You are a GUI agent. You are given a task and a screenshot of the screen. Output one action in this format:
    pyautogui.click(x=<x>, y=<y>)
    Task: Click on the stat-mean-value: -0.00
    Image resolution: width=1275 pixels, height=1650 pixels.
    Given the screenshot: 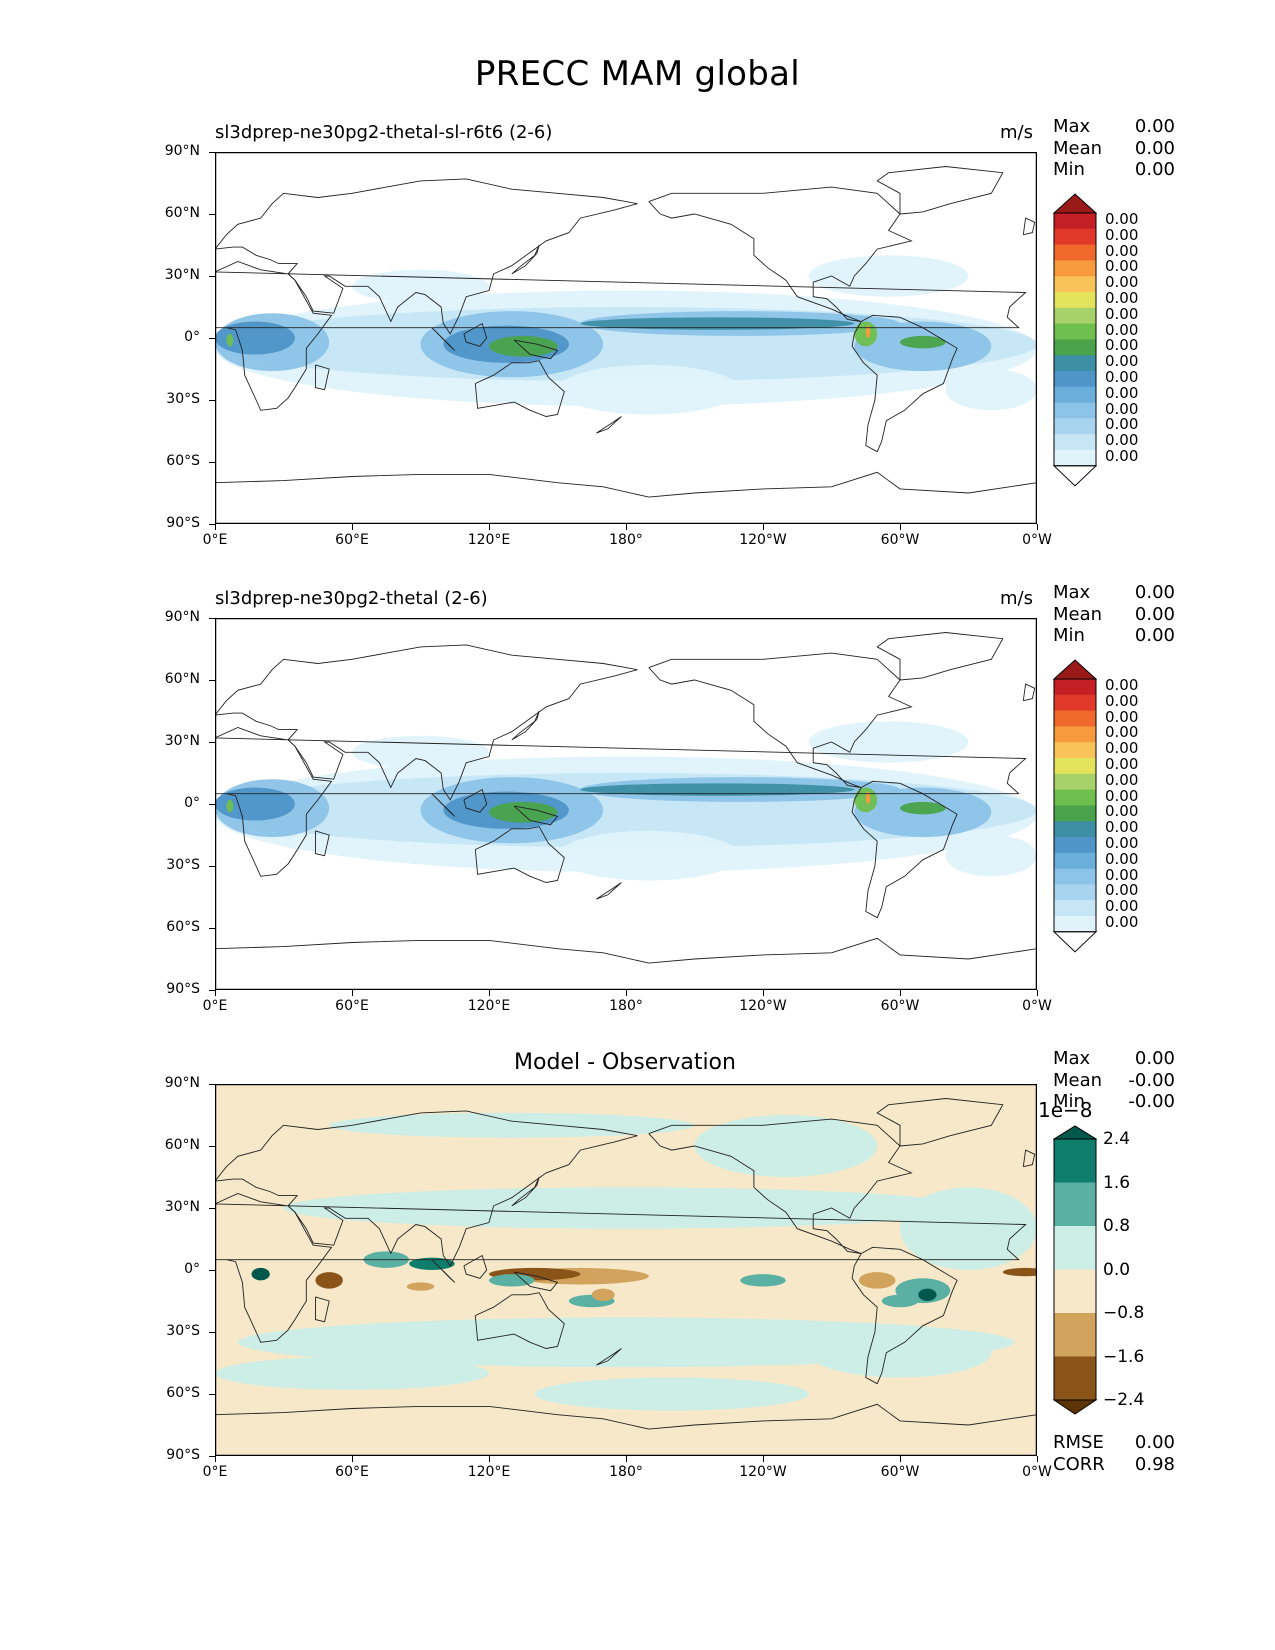 What is the action you would take?
    pyautogui.click(x=1151, y=1080)
    